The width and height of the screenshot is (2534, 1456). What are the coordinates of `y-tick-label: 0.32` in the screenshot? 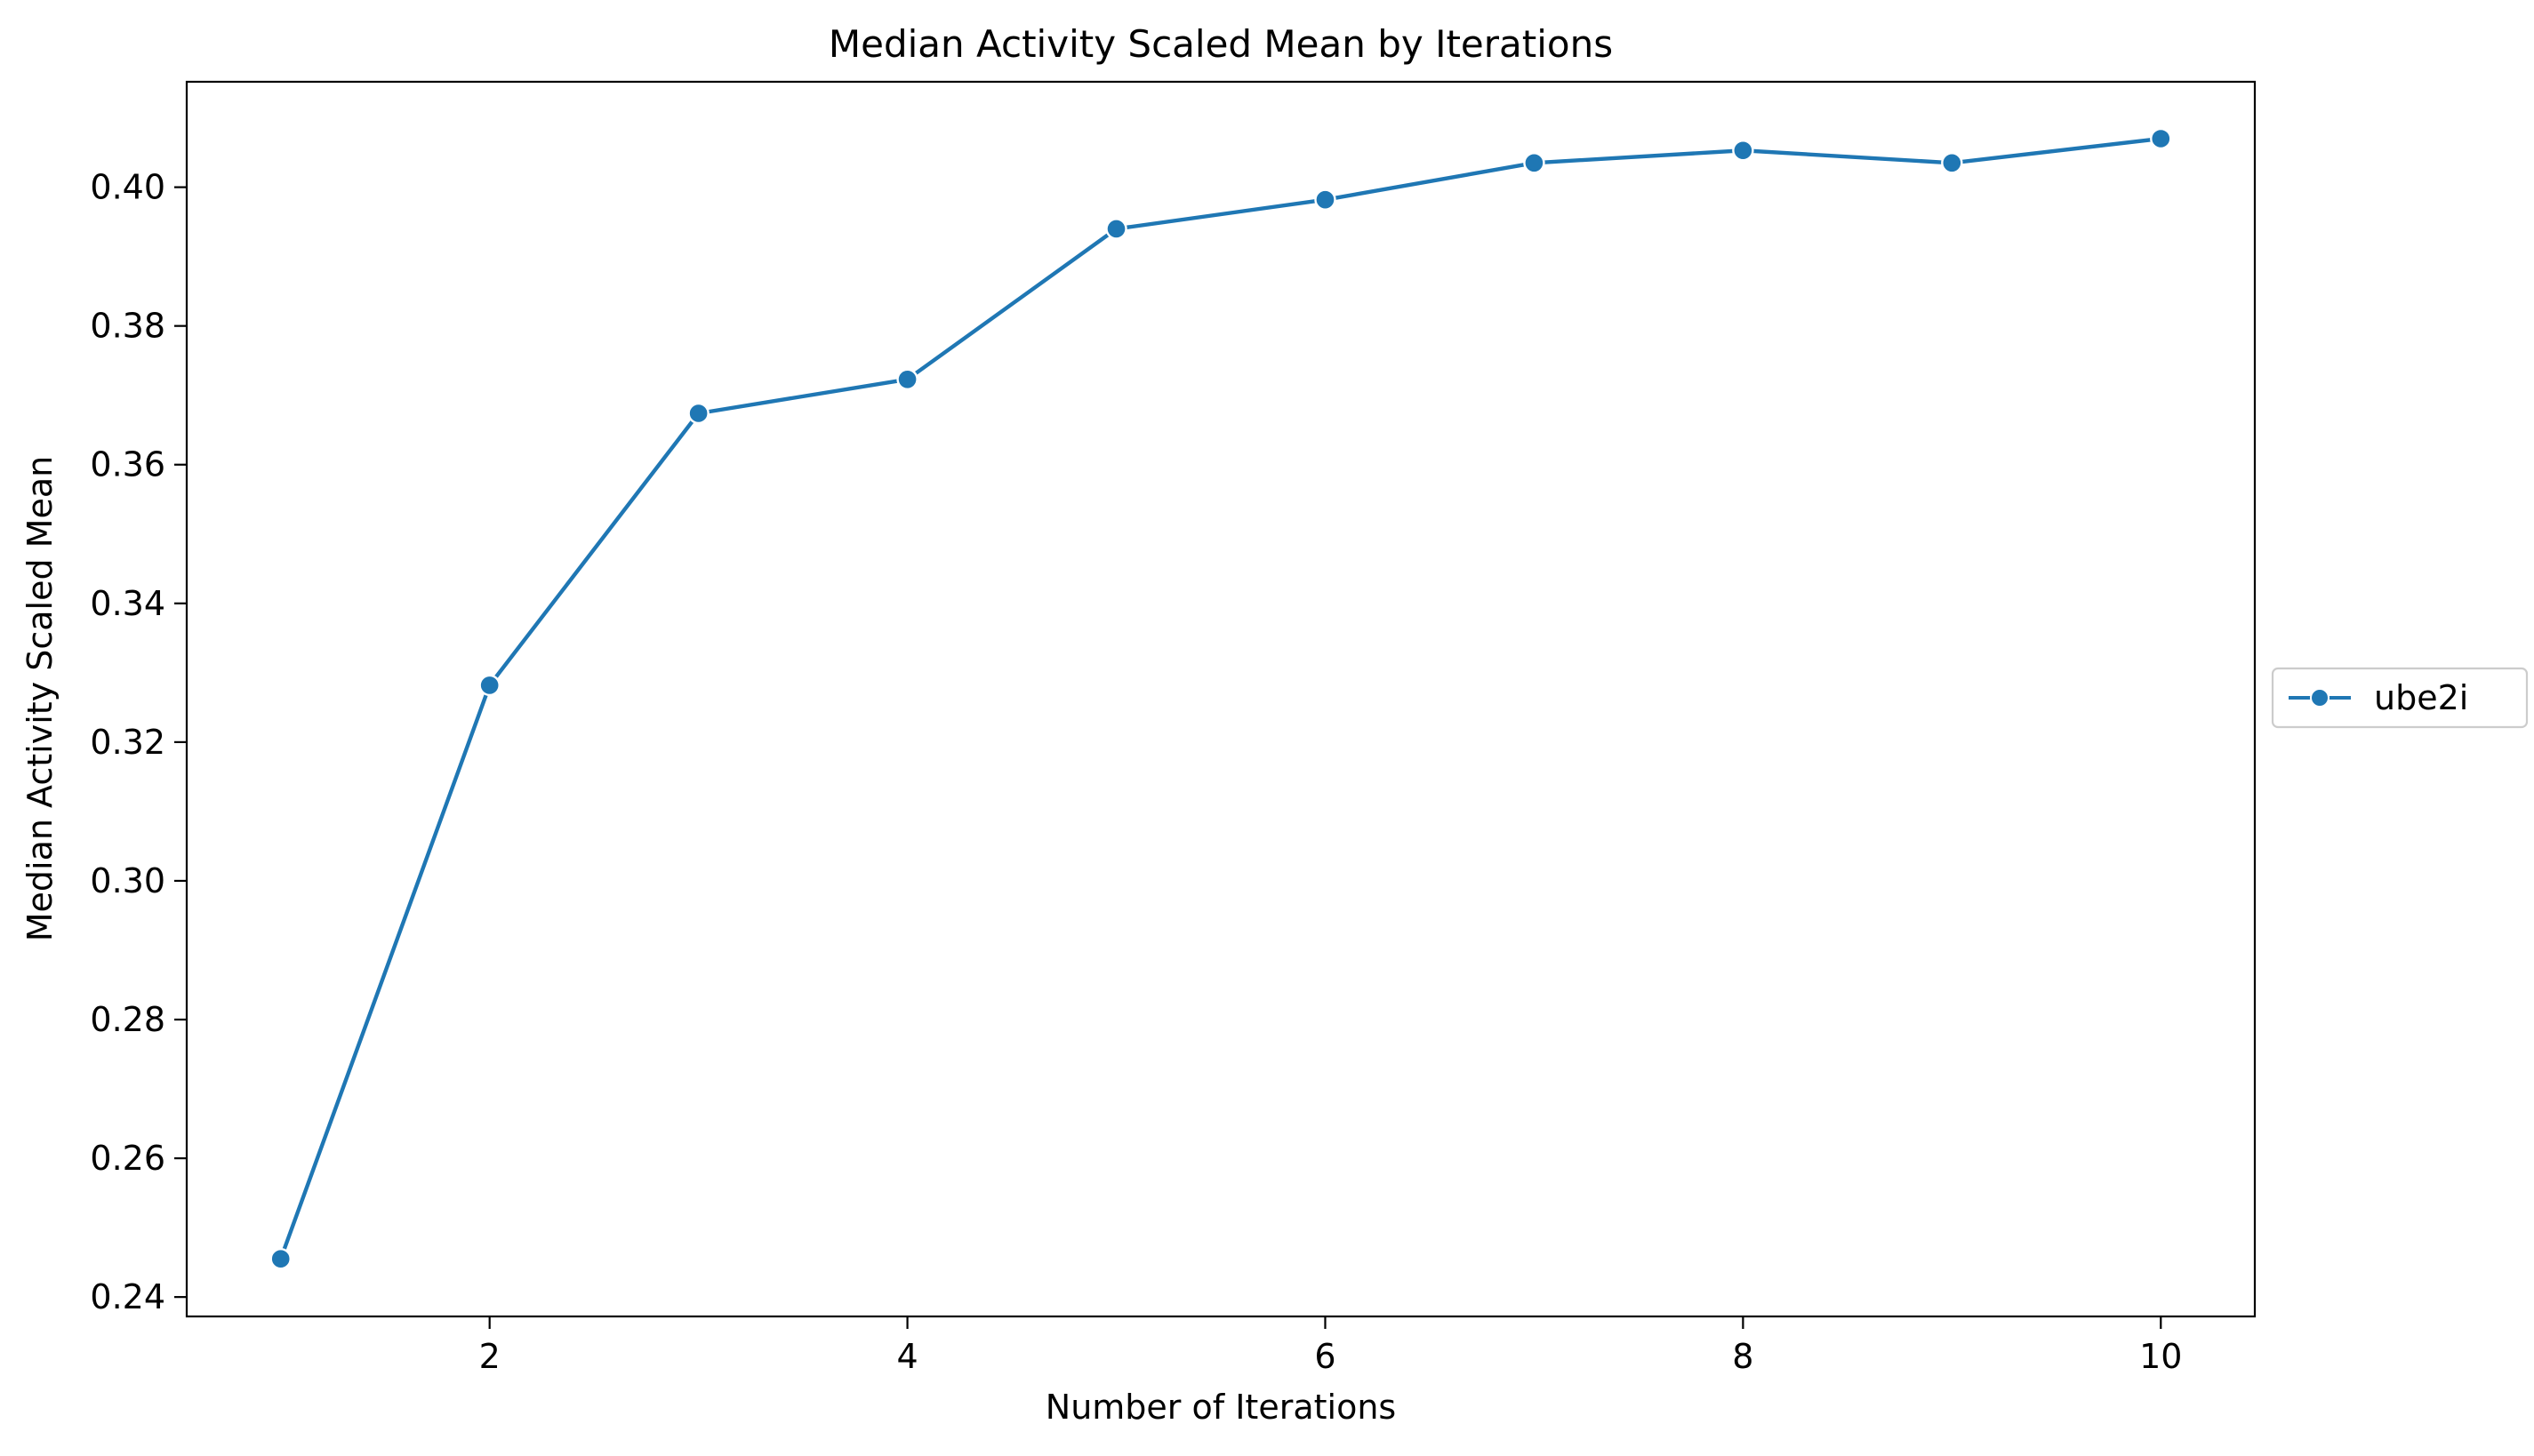 It's located at (128, 742).